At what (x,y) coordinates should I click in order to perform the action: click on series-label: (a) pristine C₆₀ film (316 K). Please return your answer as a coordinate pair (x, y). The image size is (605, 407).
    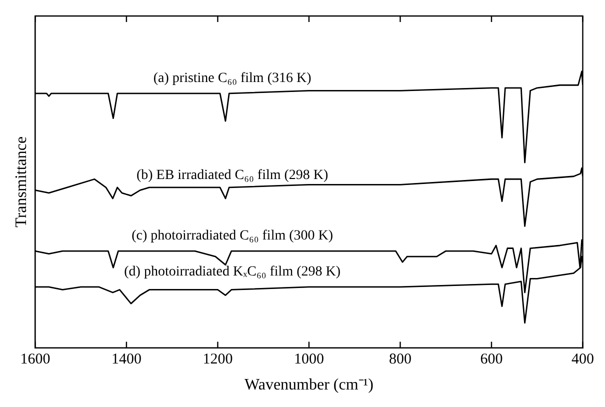
    Looking at the image, I should click on (232, 78).